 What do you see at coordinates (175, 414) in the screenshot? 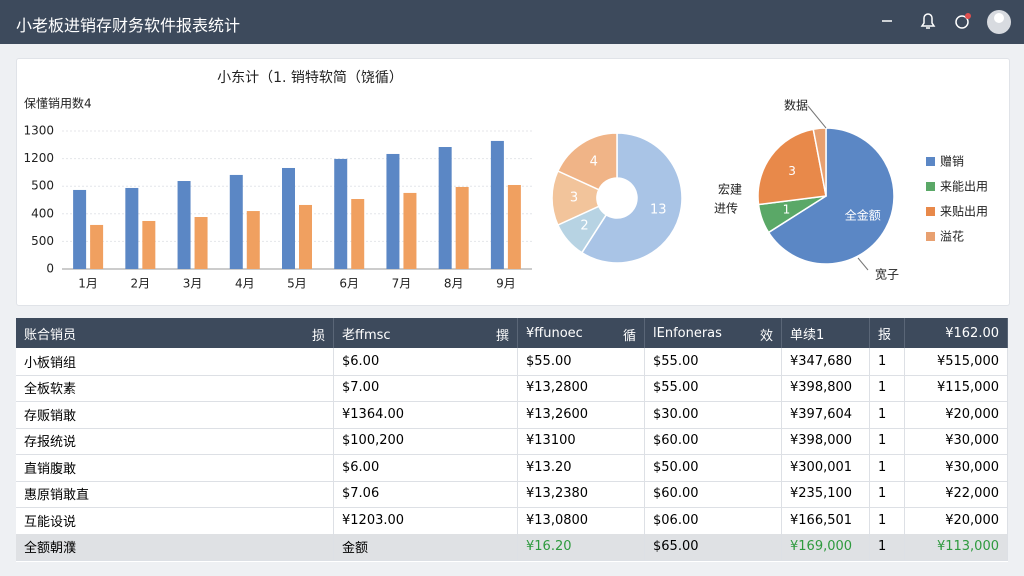
I see `table-cell: 存贩销敢` at bounding box center [175, 414].